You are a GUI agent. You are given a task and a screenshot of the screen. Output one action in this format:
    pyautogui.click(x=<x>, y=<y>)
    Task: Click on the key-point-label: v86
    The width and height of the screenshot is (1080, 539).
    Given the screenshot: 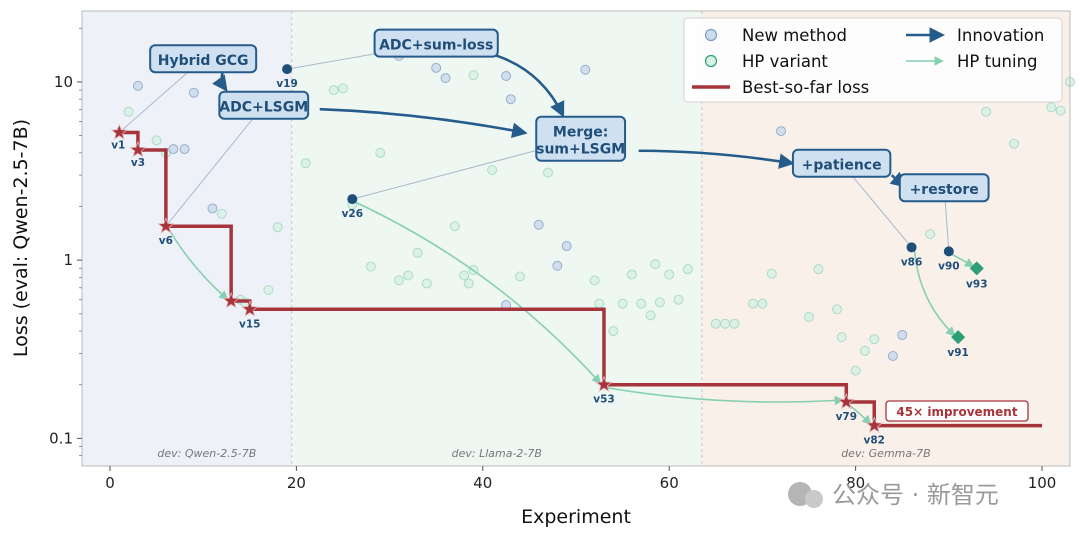 What is the action you would take?
    pyautogui.click(x=911, y=262)
    